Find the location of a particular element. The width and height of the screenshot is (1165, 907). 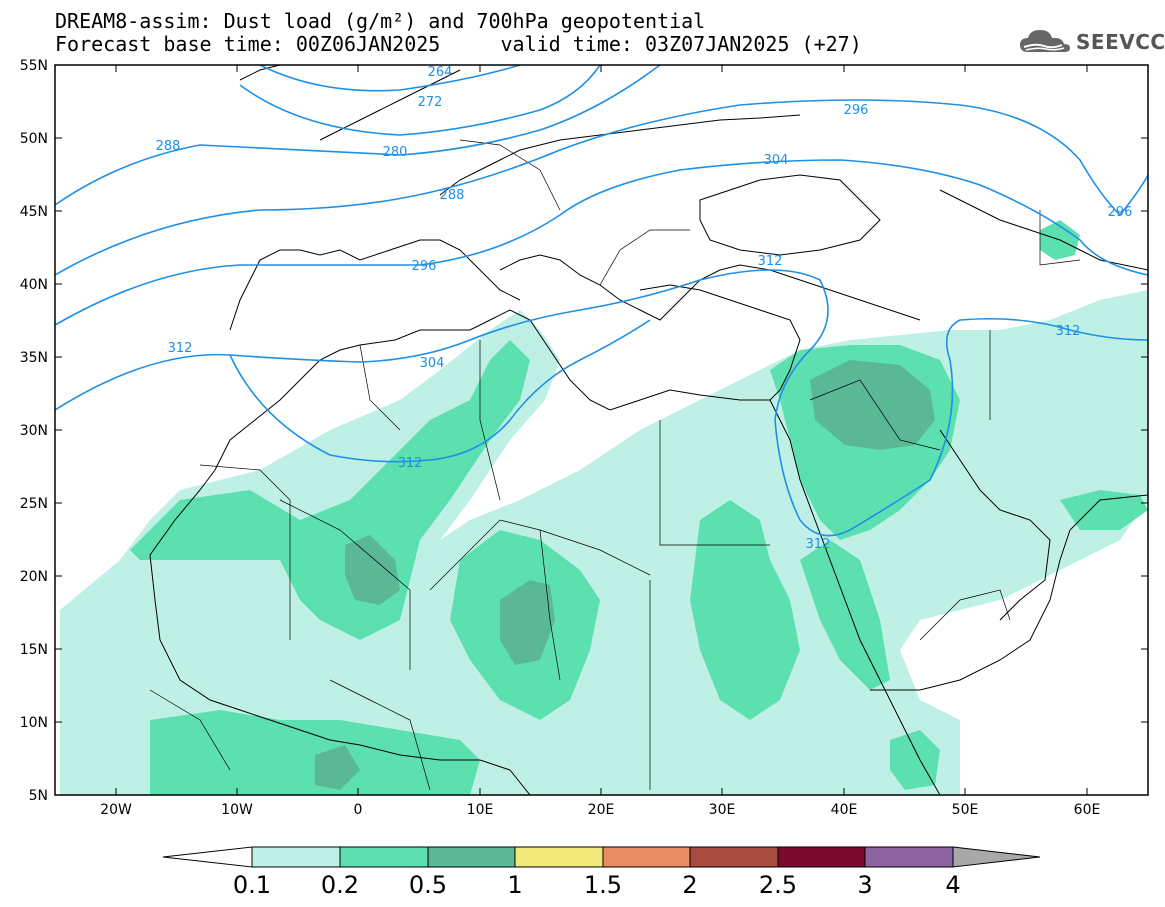

lon-label: 60E is located at coordinates (1087, 810).